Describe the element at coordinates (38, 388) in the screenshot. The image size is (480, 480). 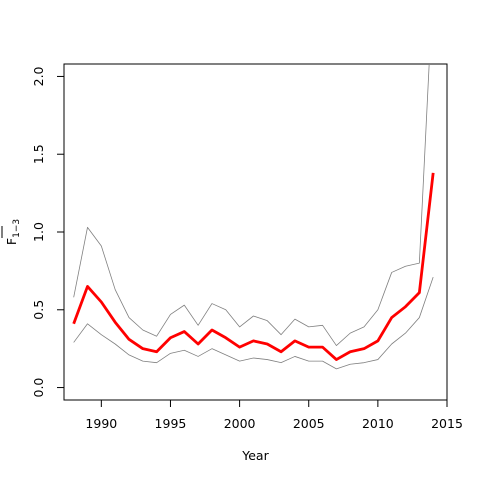
I see `y-tick-label: 0.0` at that location.